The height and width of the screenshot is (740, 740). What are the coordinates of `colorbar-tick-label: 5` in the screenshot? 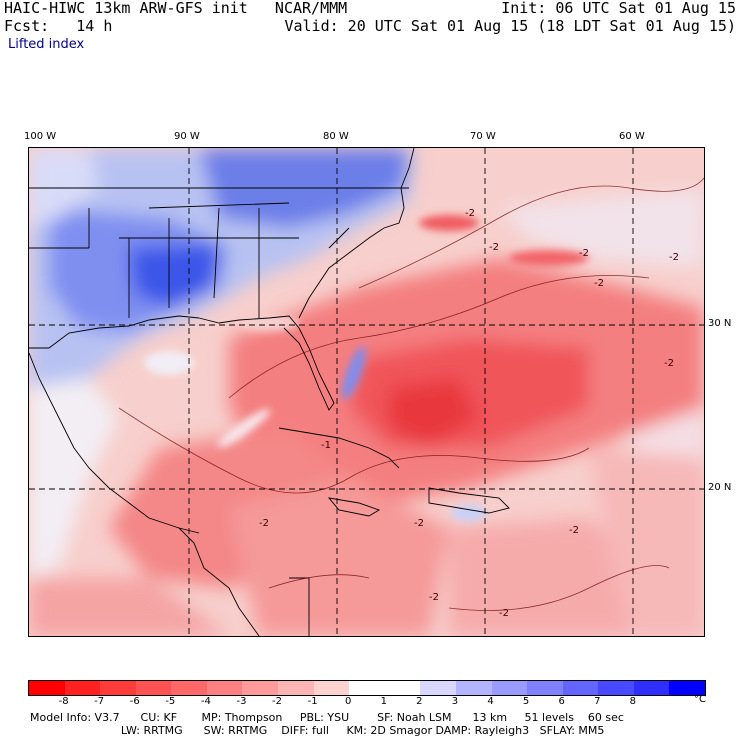 It's located at (526, 701).